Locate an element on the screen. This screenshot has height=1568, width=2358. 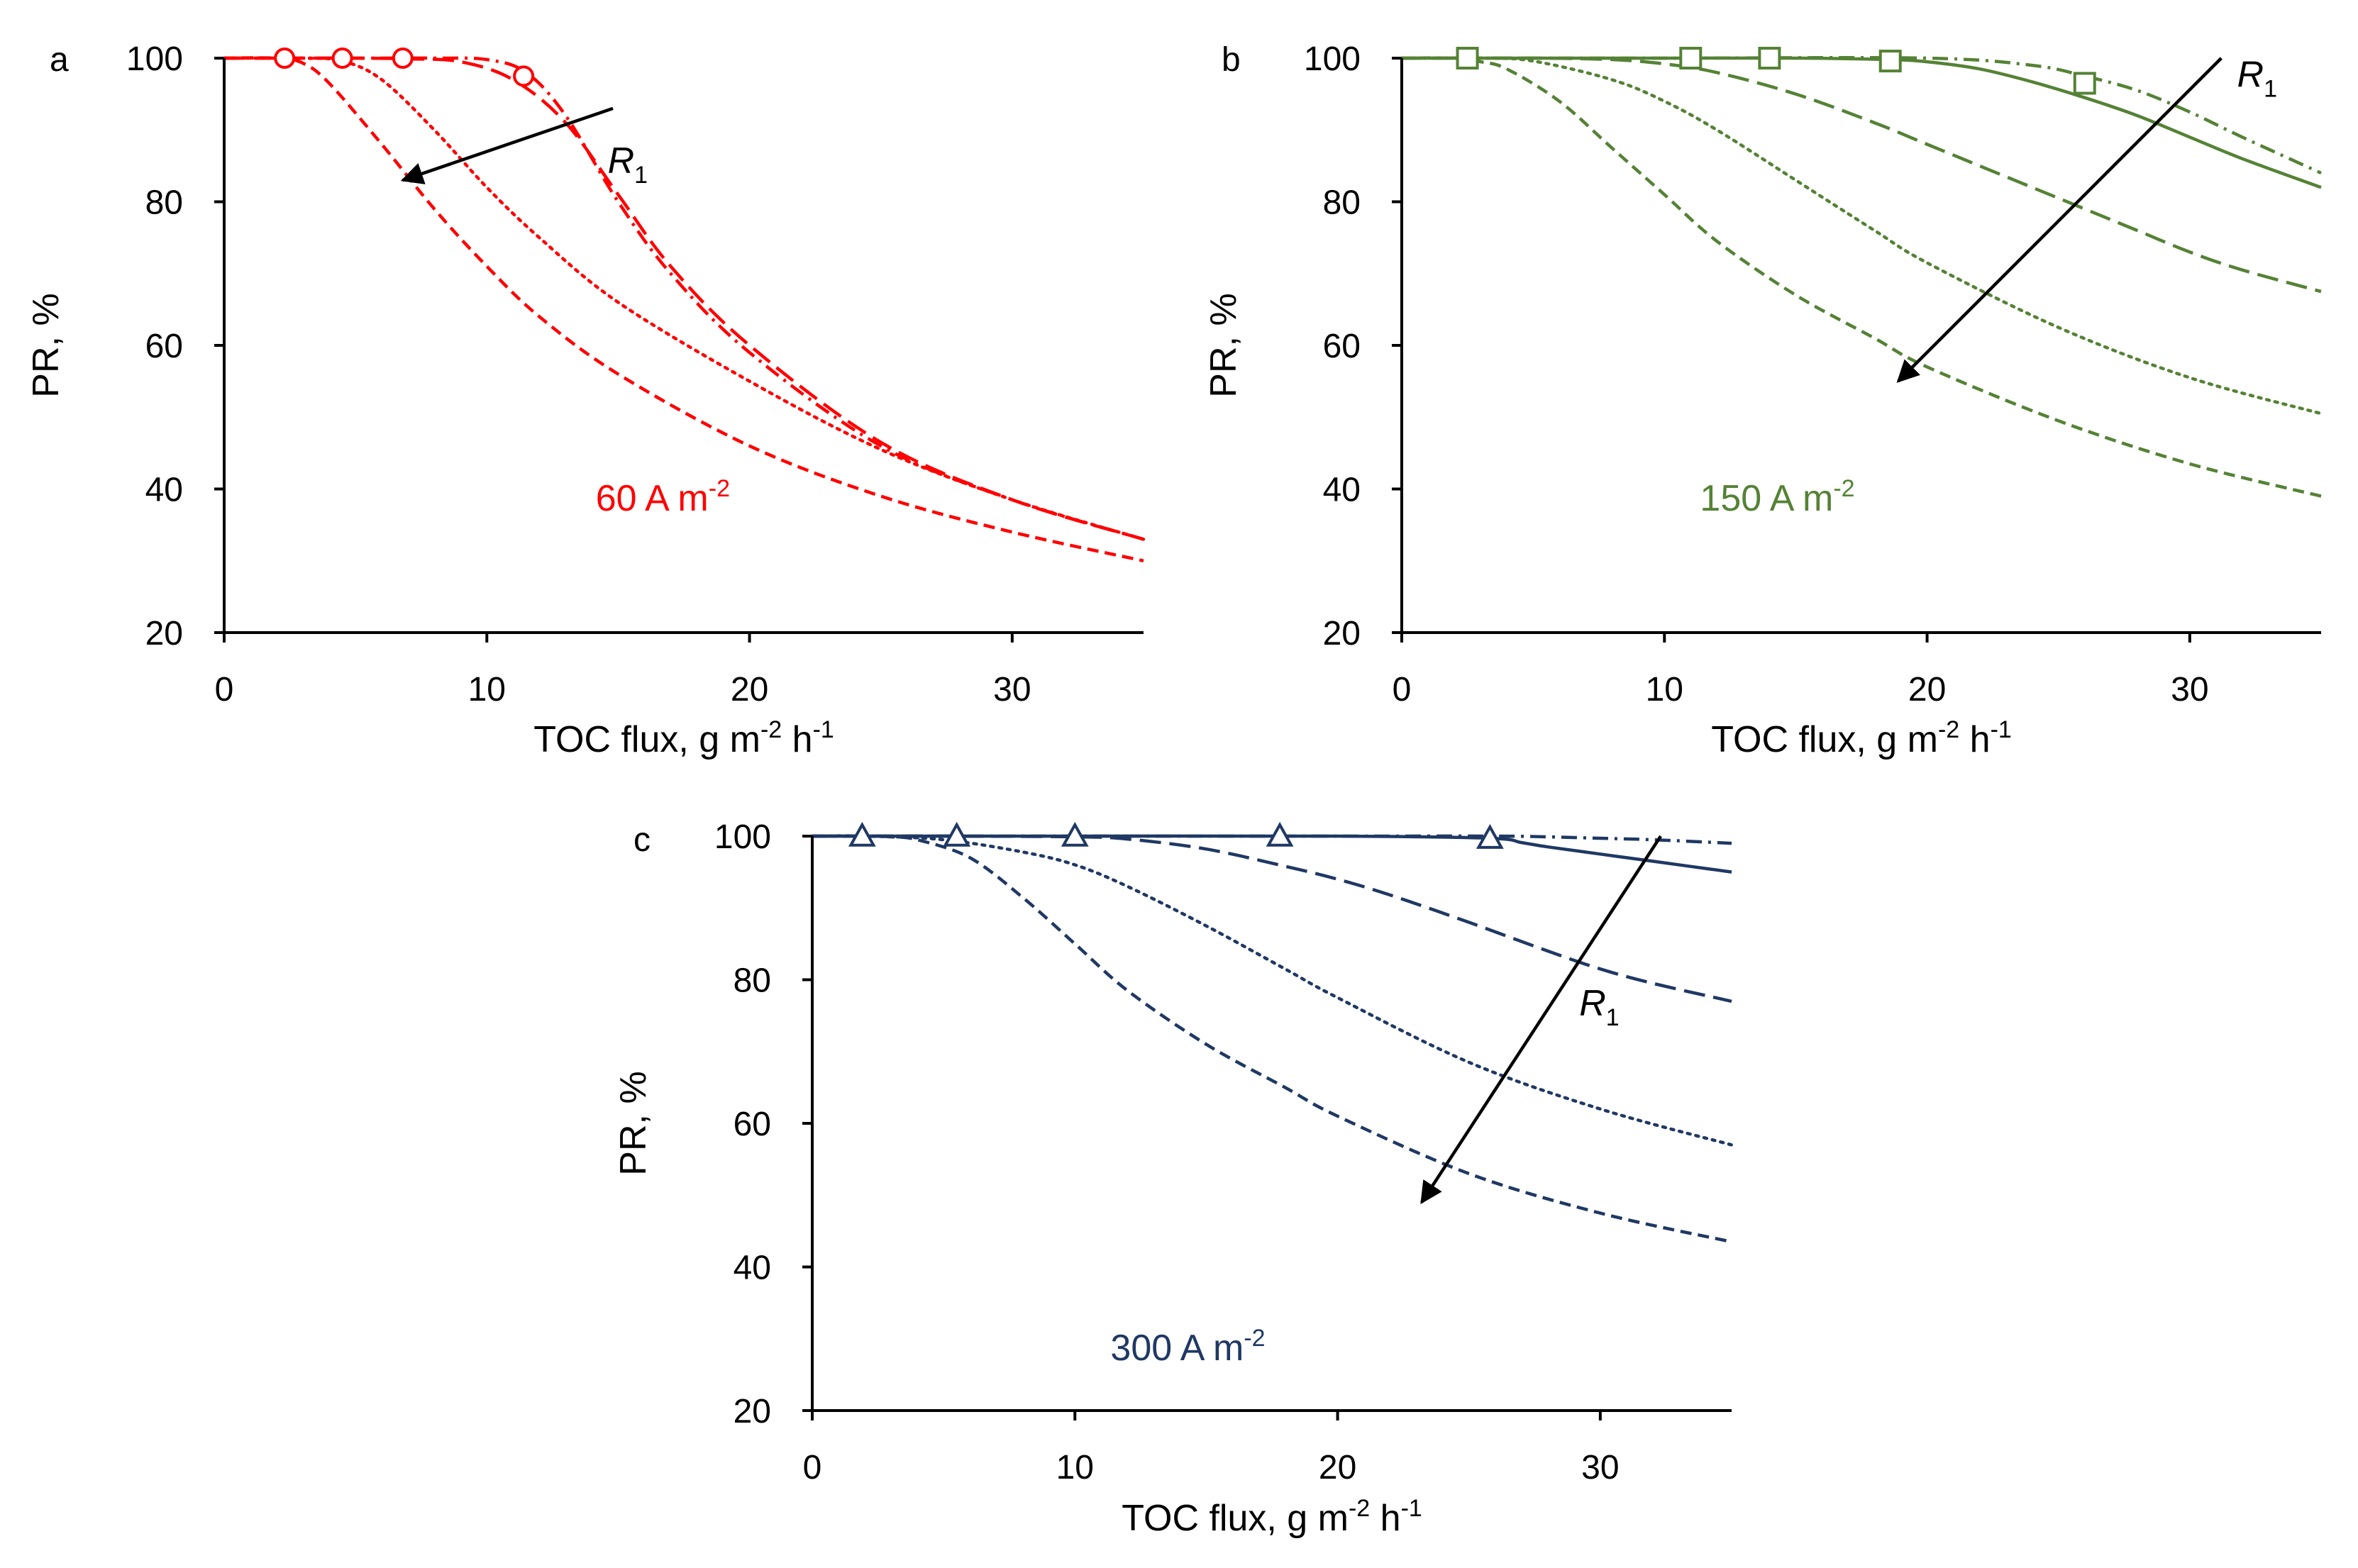
series-line-a-long-dash is located at coordinates (684, 298).